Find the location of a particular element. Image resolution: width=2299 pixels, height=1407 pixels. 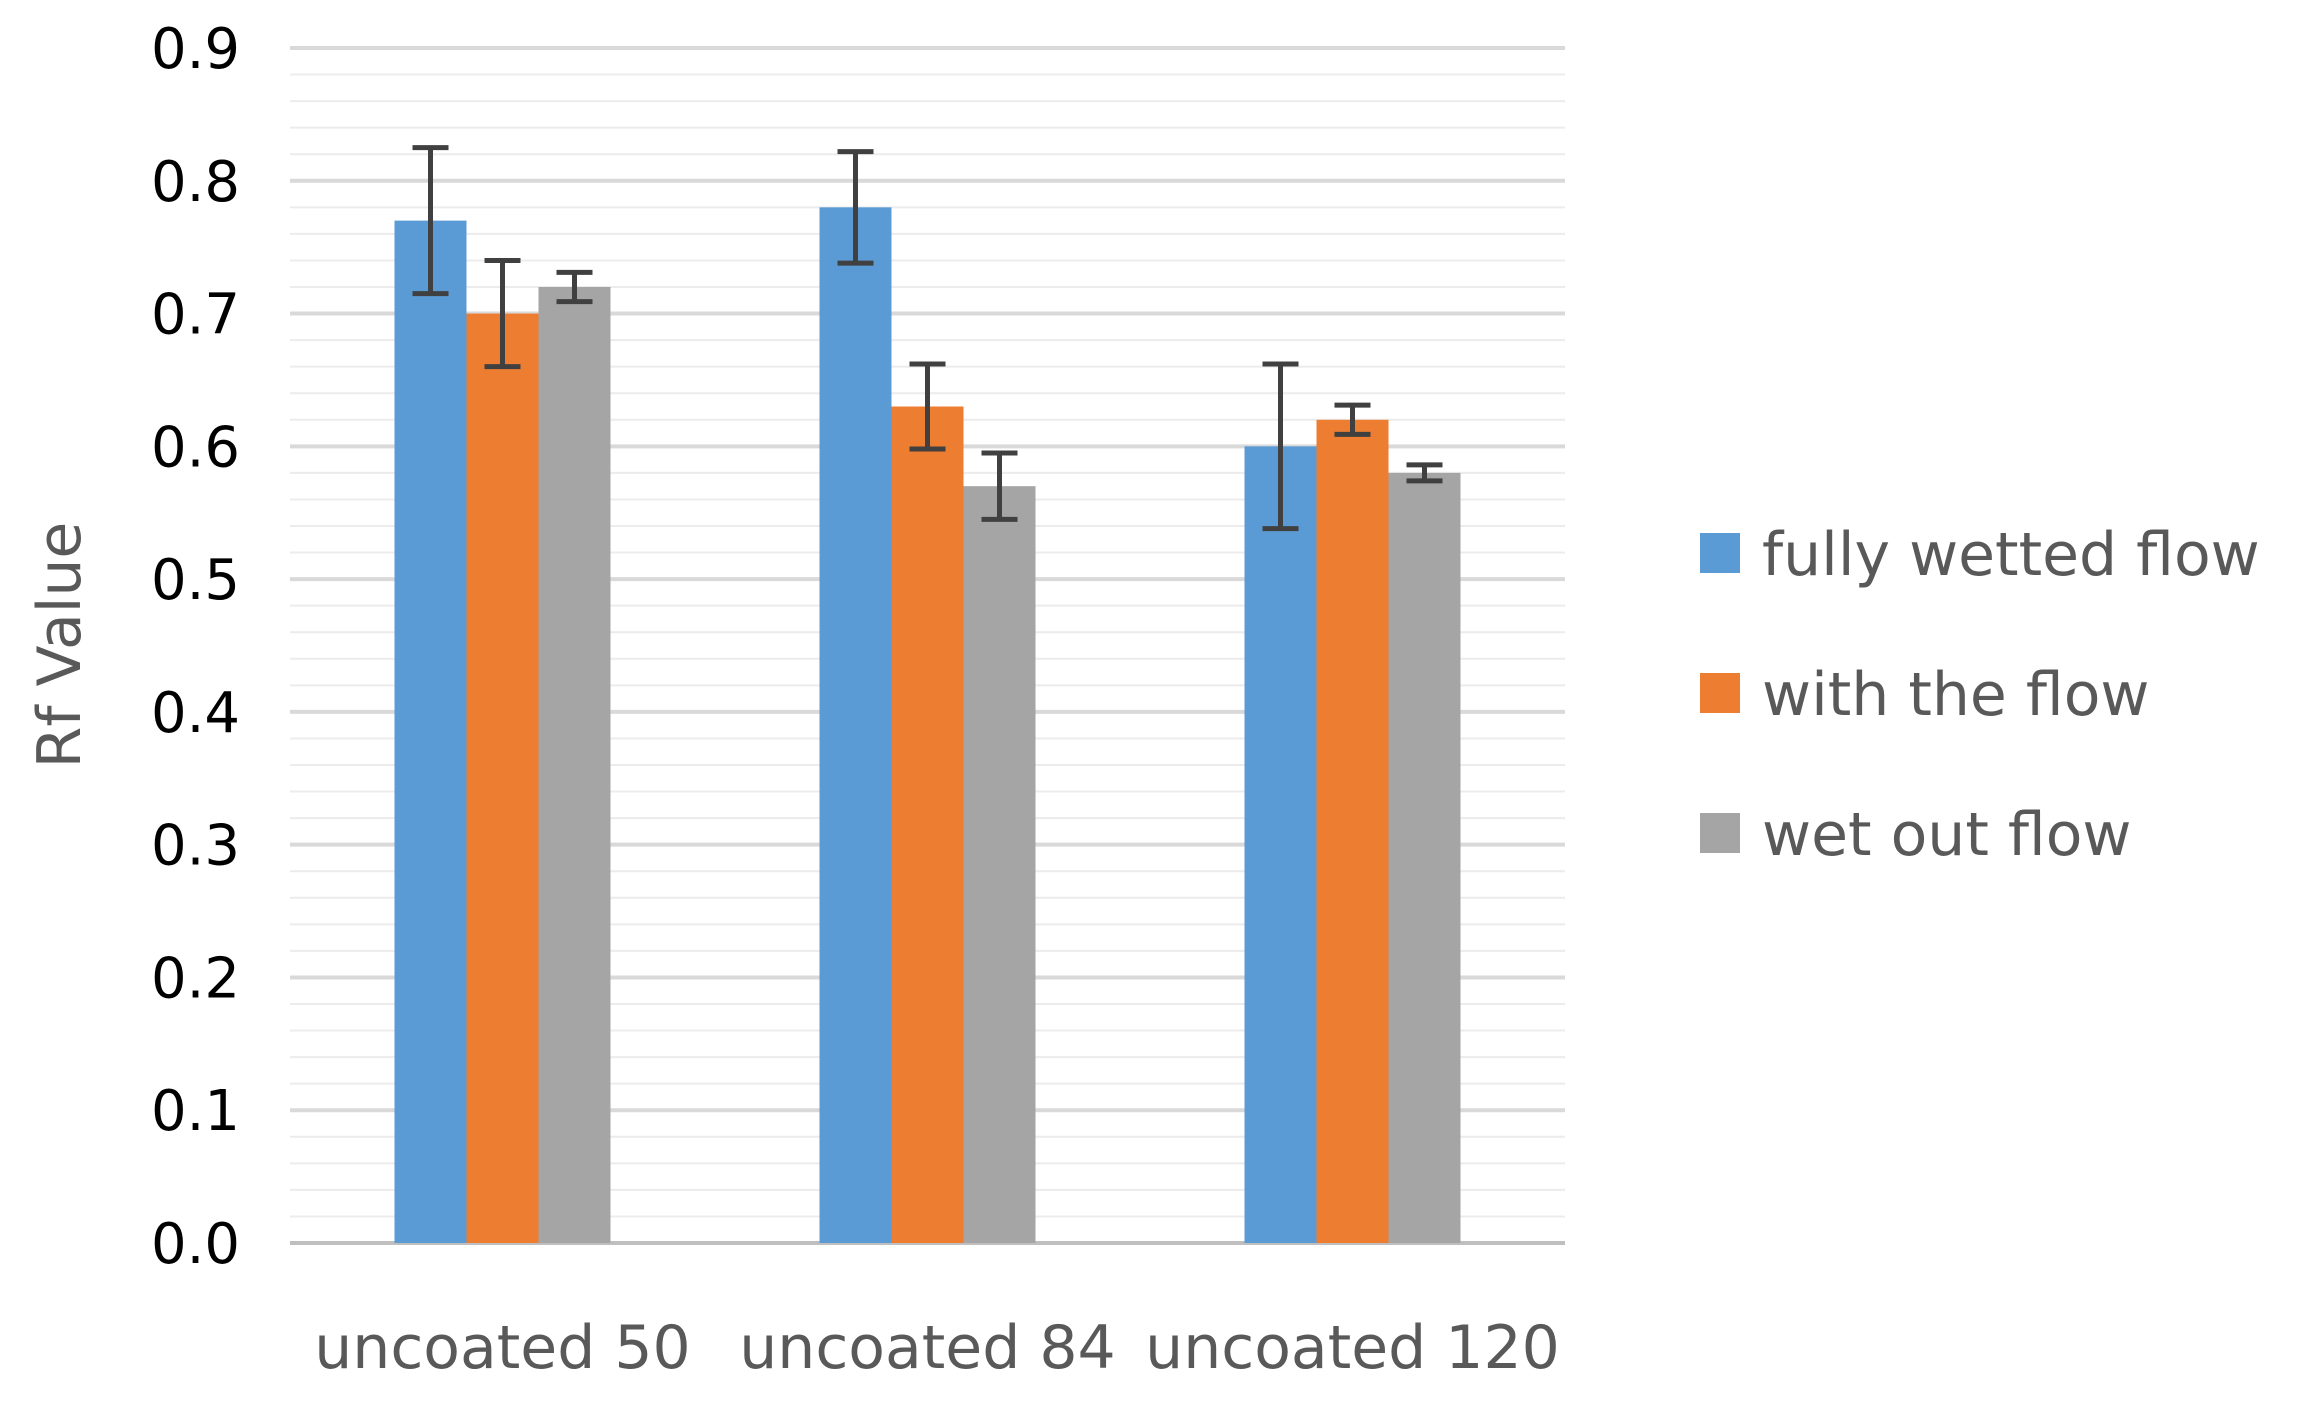

y-axis-ticks: 0.0 0.1 0.2 0.3 0.4 0.5 0.6 0.7 0.8 0.9 is located at coordinates (195, 647).